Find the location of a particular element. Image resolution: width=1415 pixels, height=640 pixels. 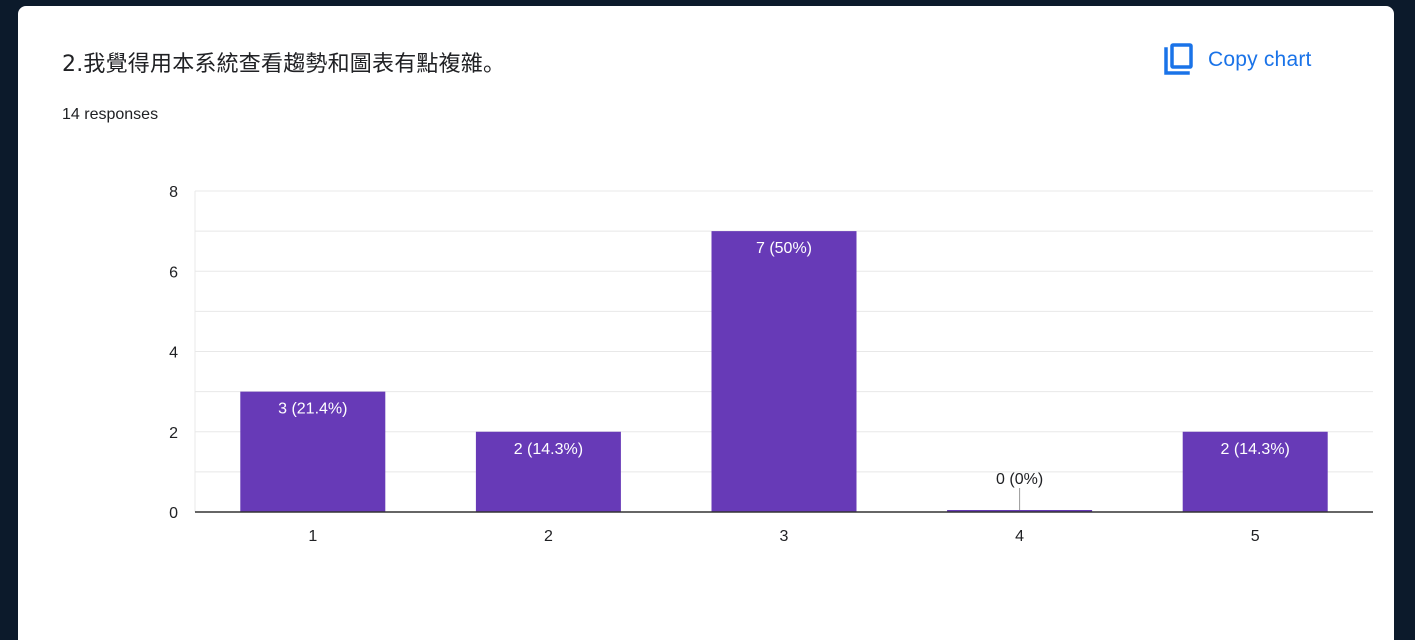

y-tick-label: 4 is located at coordinates (173, 353).